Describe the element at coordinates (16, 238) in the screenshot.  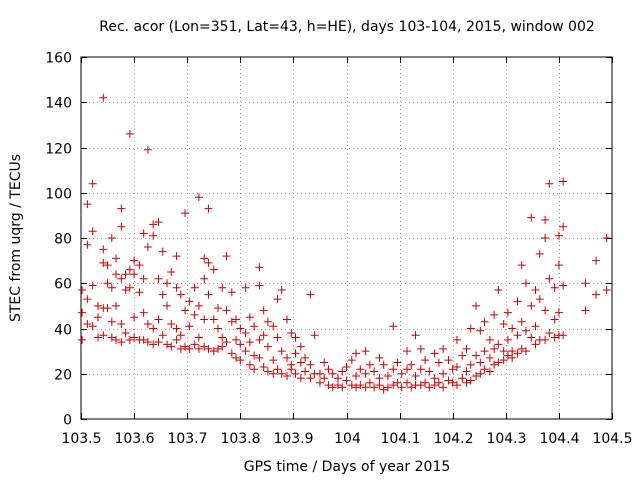
I see `y-axis-label: STEC from uqrg / TECUs` at that location.